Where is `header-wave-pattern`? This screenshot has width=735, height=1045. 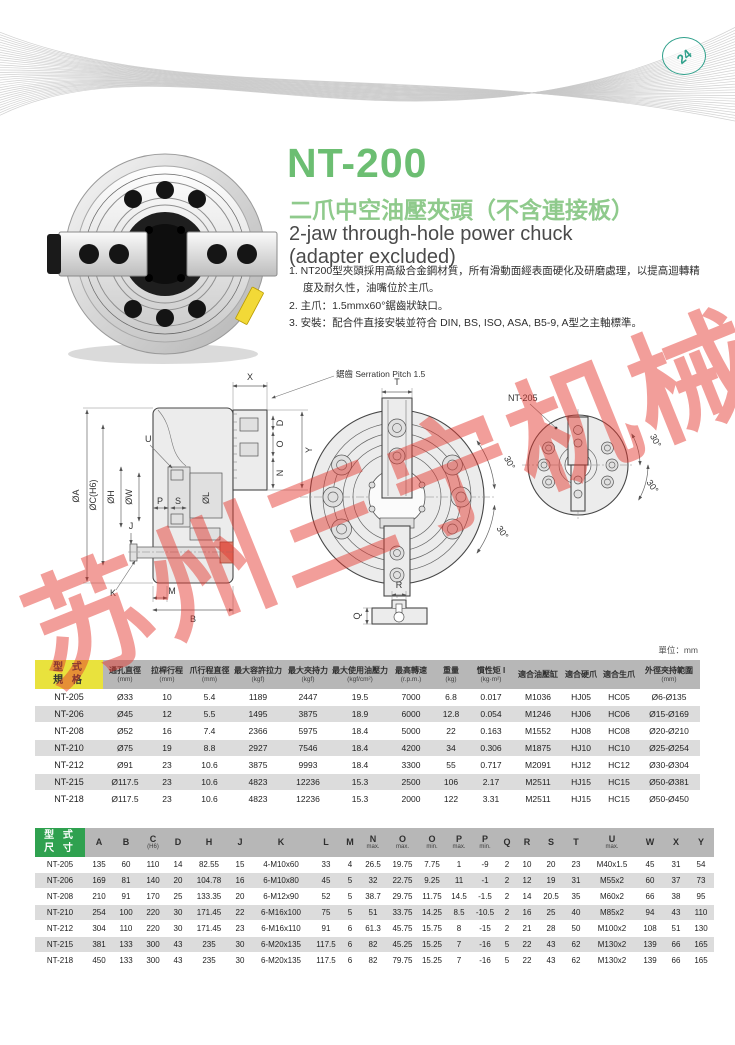 header-wave-pattern is located at coordinates (367, 74).